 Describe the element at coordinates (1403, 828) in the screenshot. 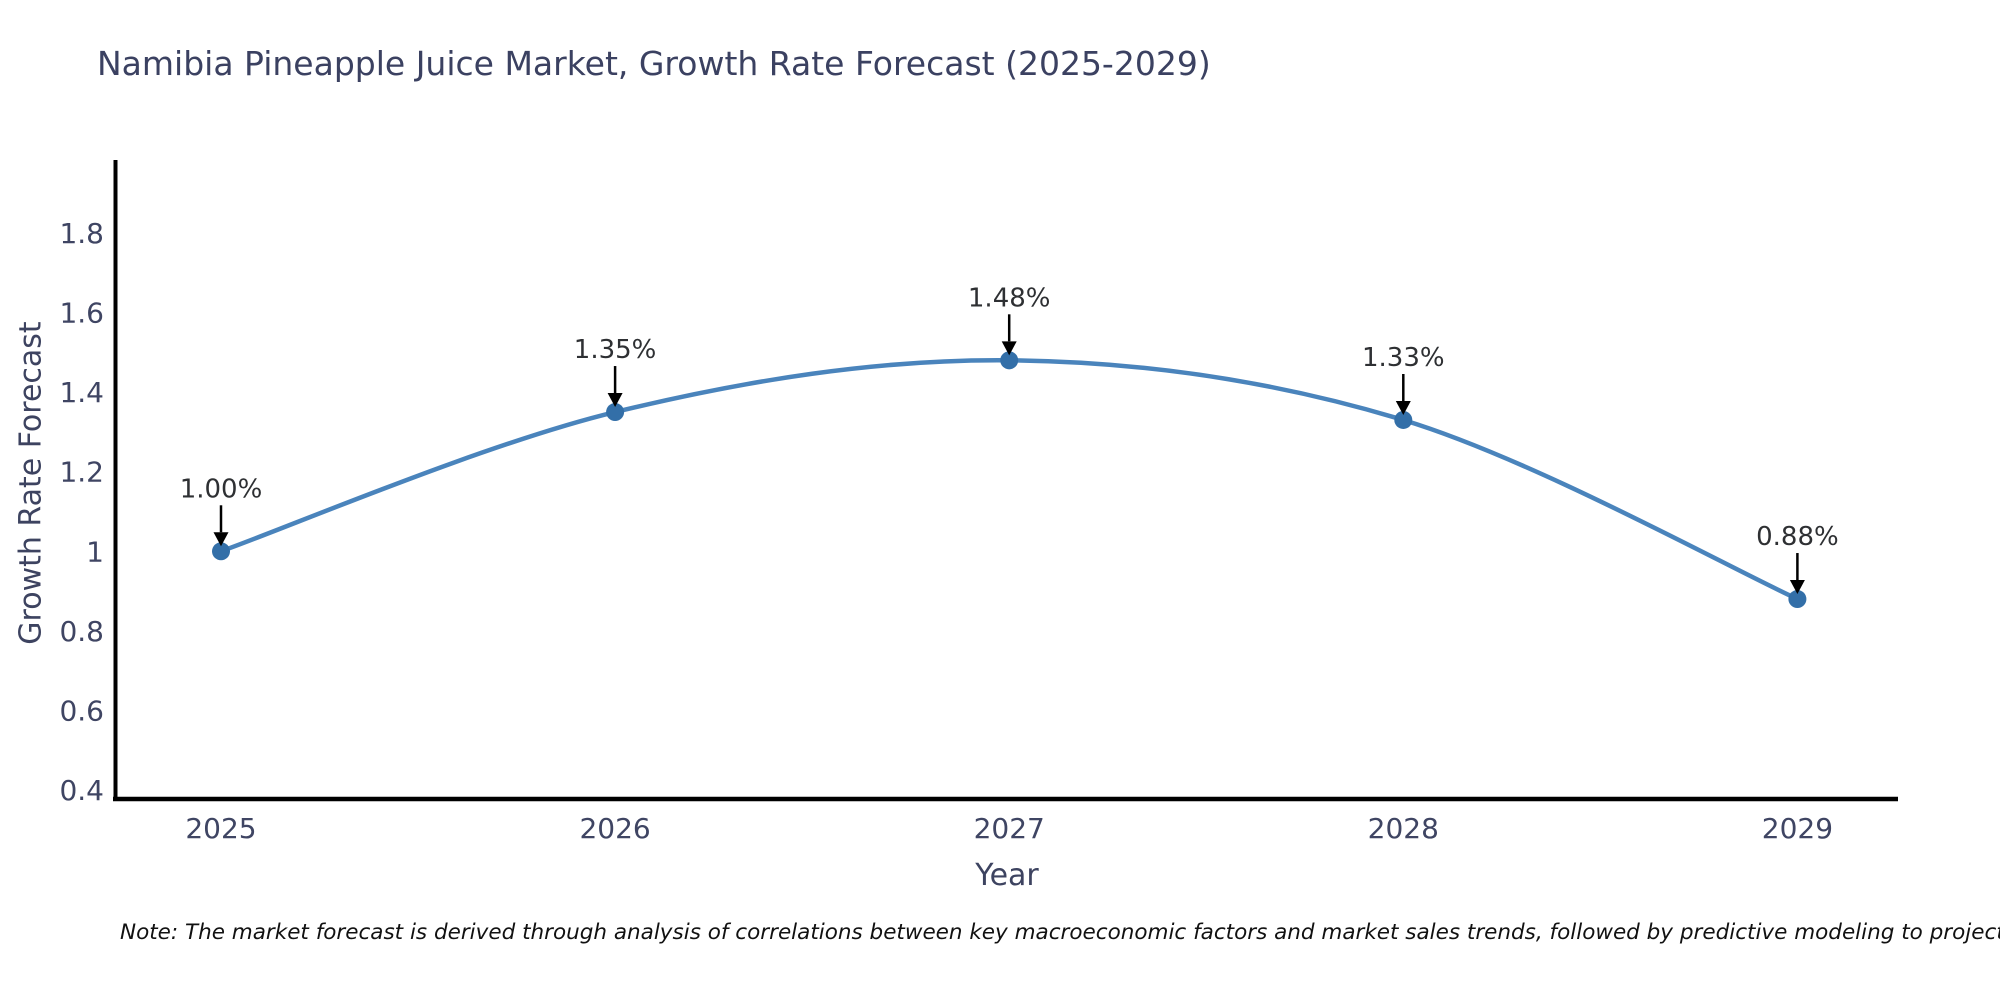

I see `x-tick-label: 2028` at that location.